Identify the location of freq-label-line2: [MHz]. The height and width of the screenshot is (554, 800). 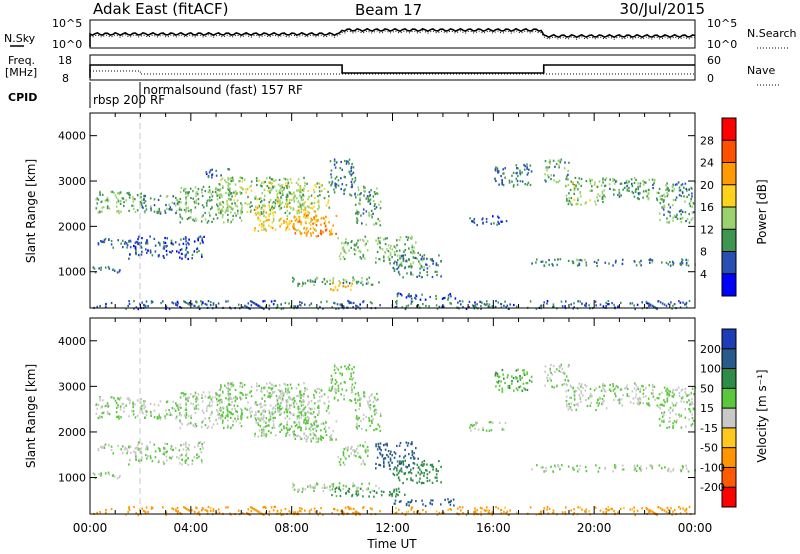
(21, 72).